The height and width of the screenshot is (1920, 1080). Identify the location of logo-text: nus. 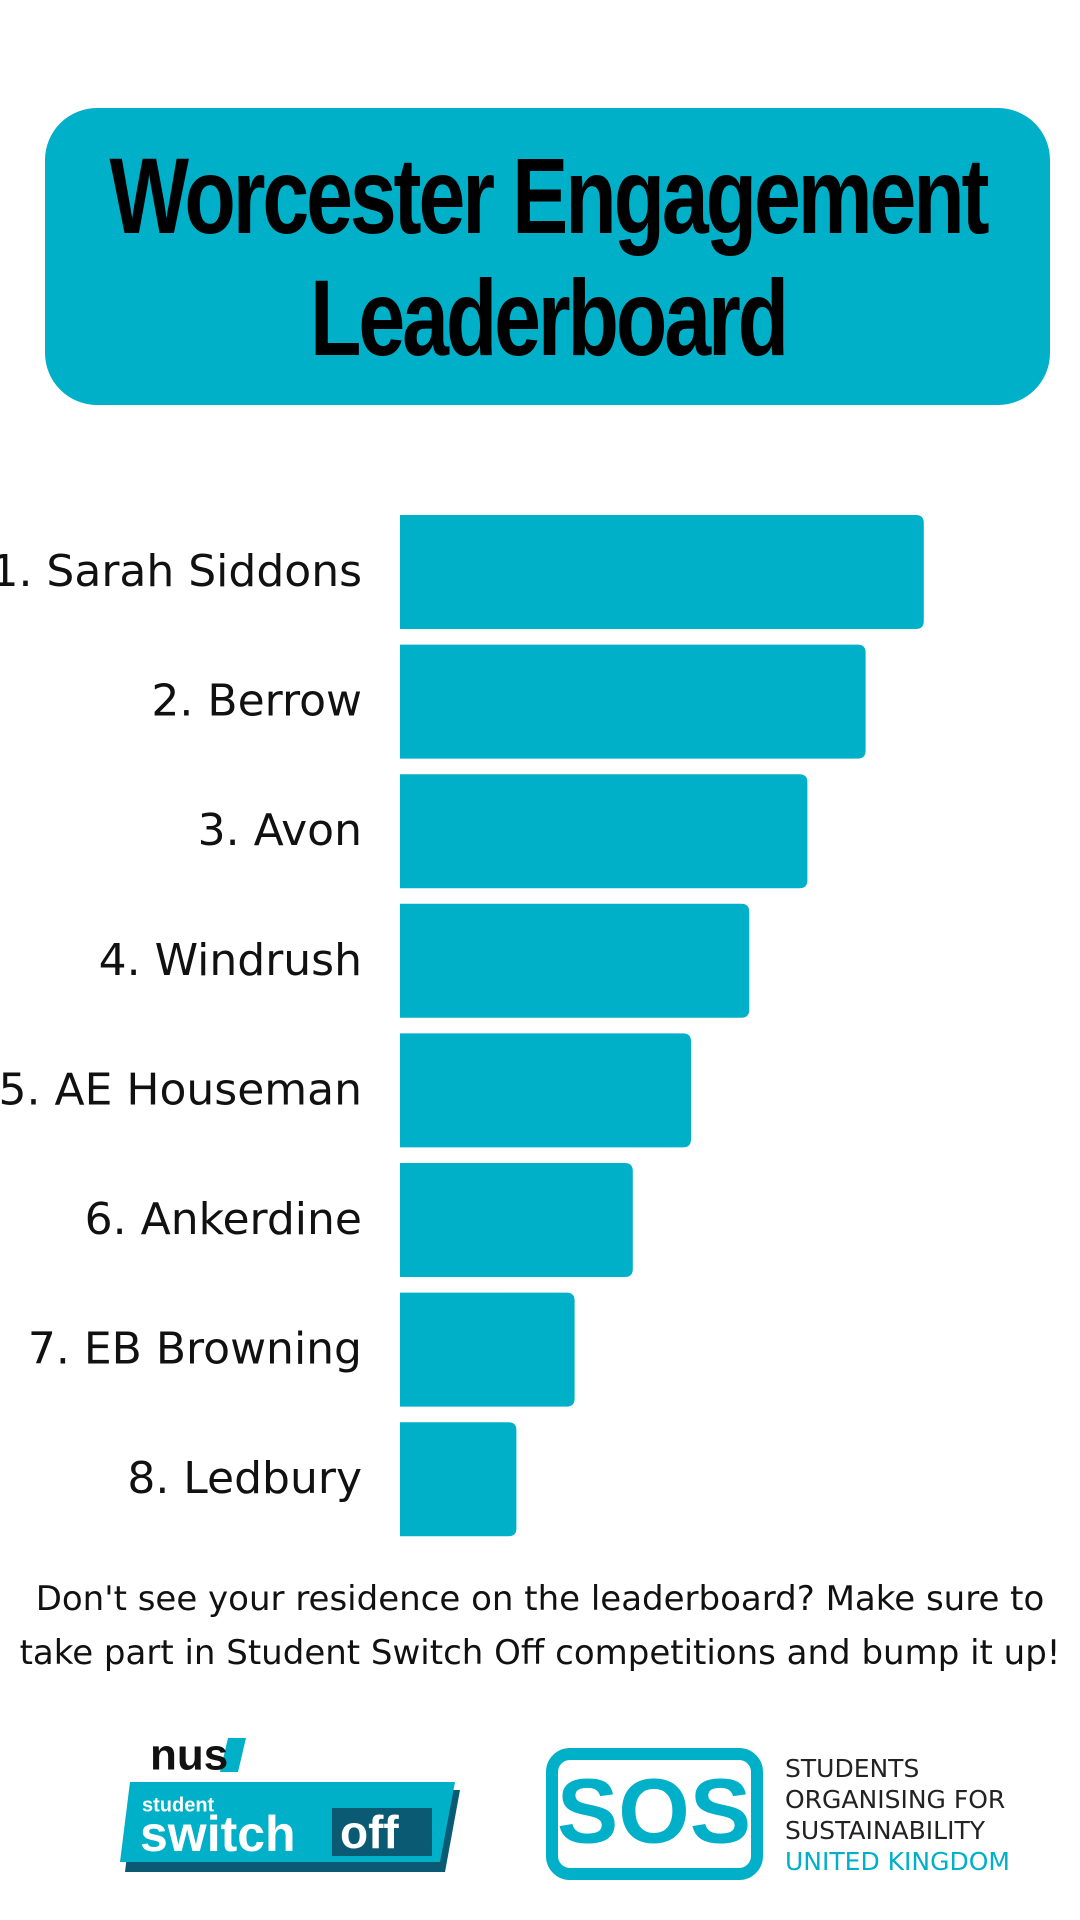
(189, 1755).